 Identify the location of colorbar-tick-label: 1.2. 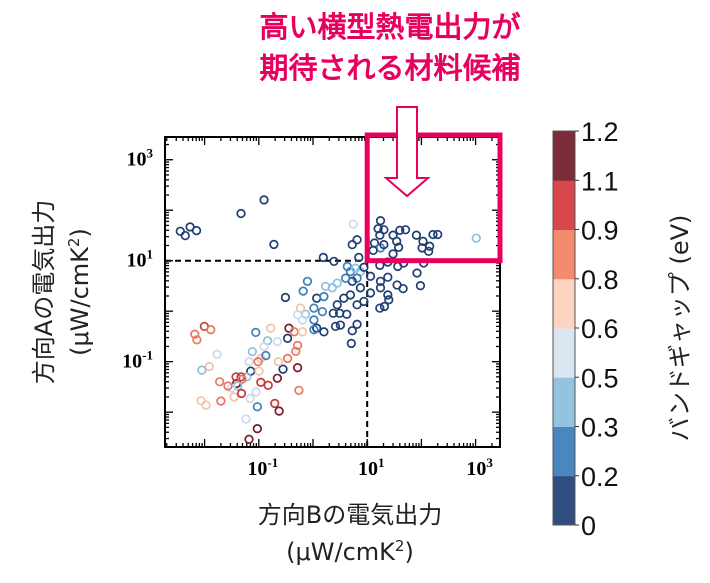
(600, 132).